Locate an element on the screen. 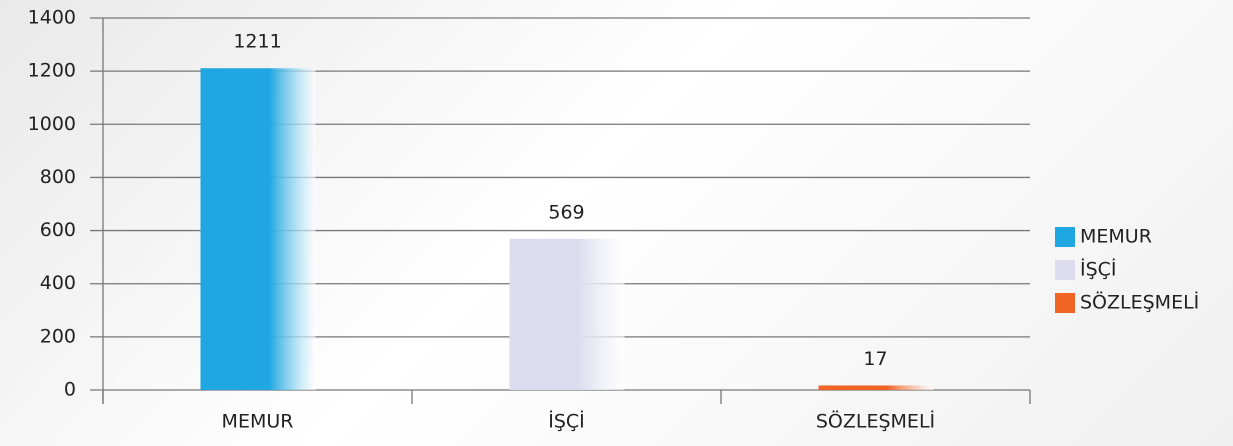 This screenshot has width=1233, height=446. data-label: 569 is located at coordinates (566, 212).